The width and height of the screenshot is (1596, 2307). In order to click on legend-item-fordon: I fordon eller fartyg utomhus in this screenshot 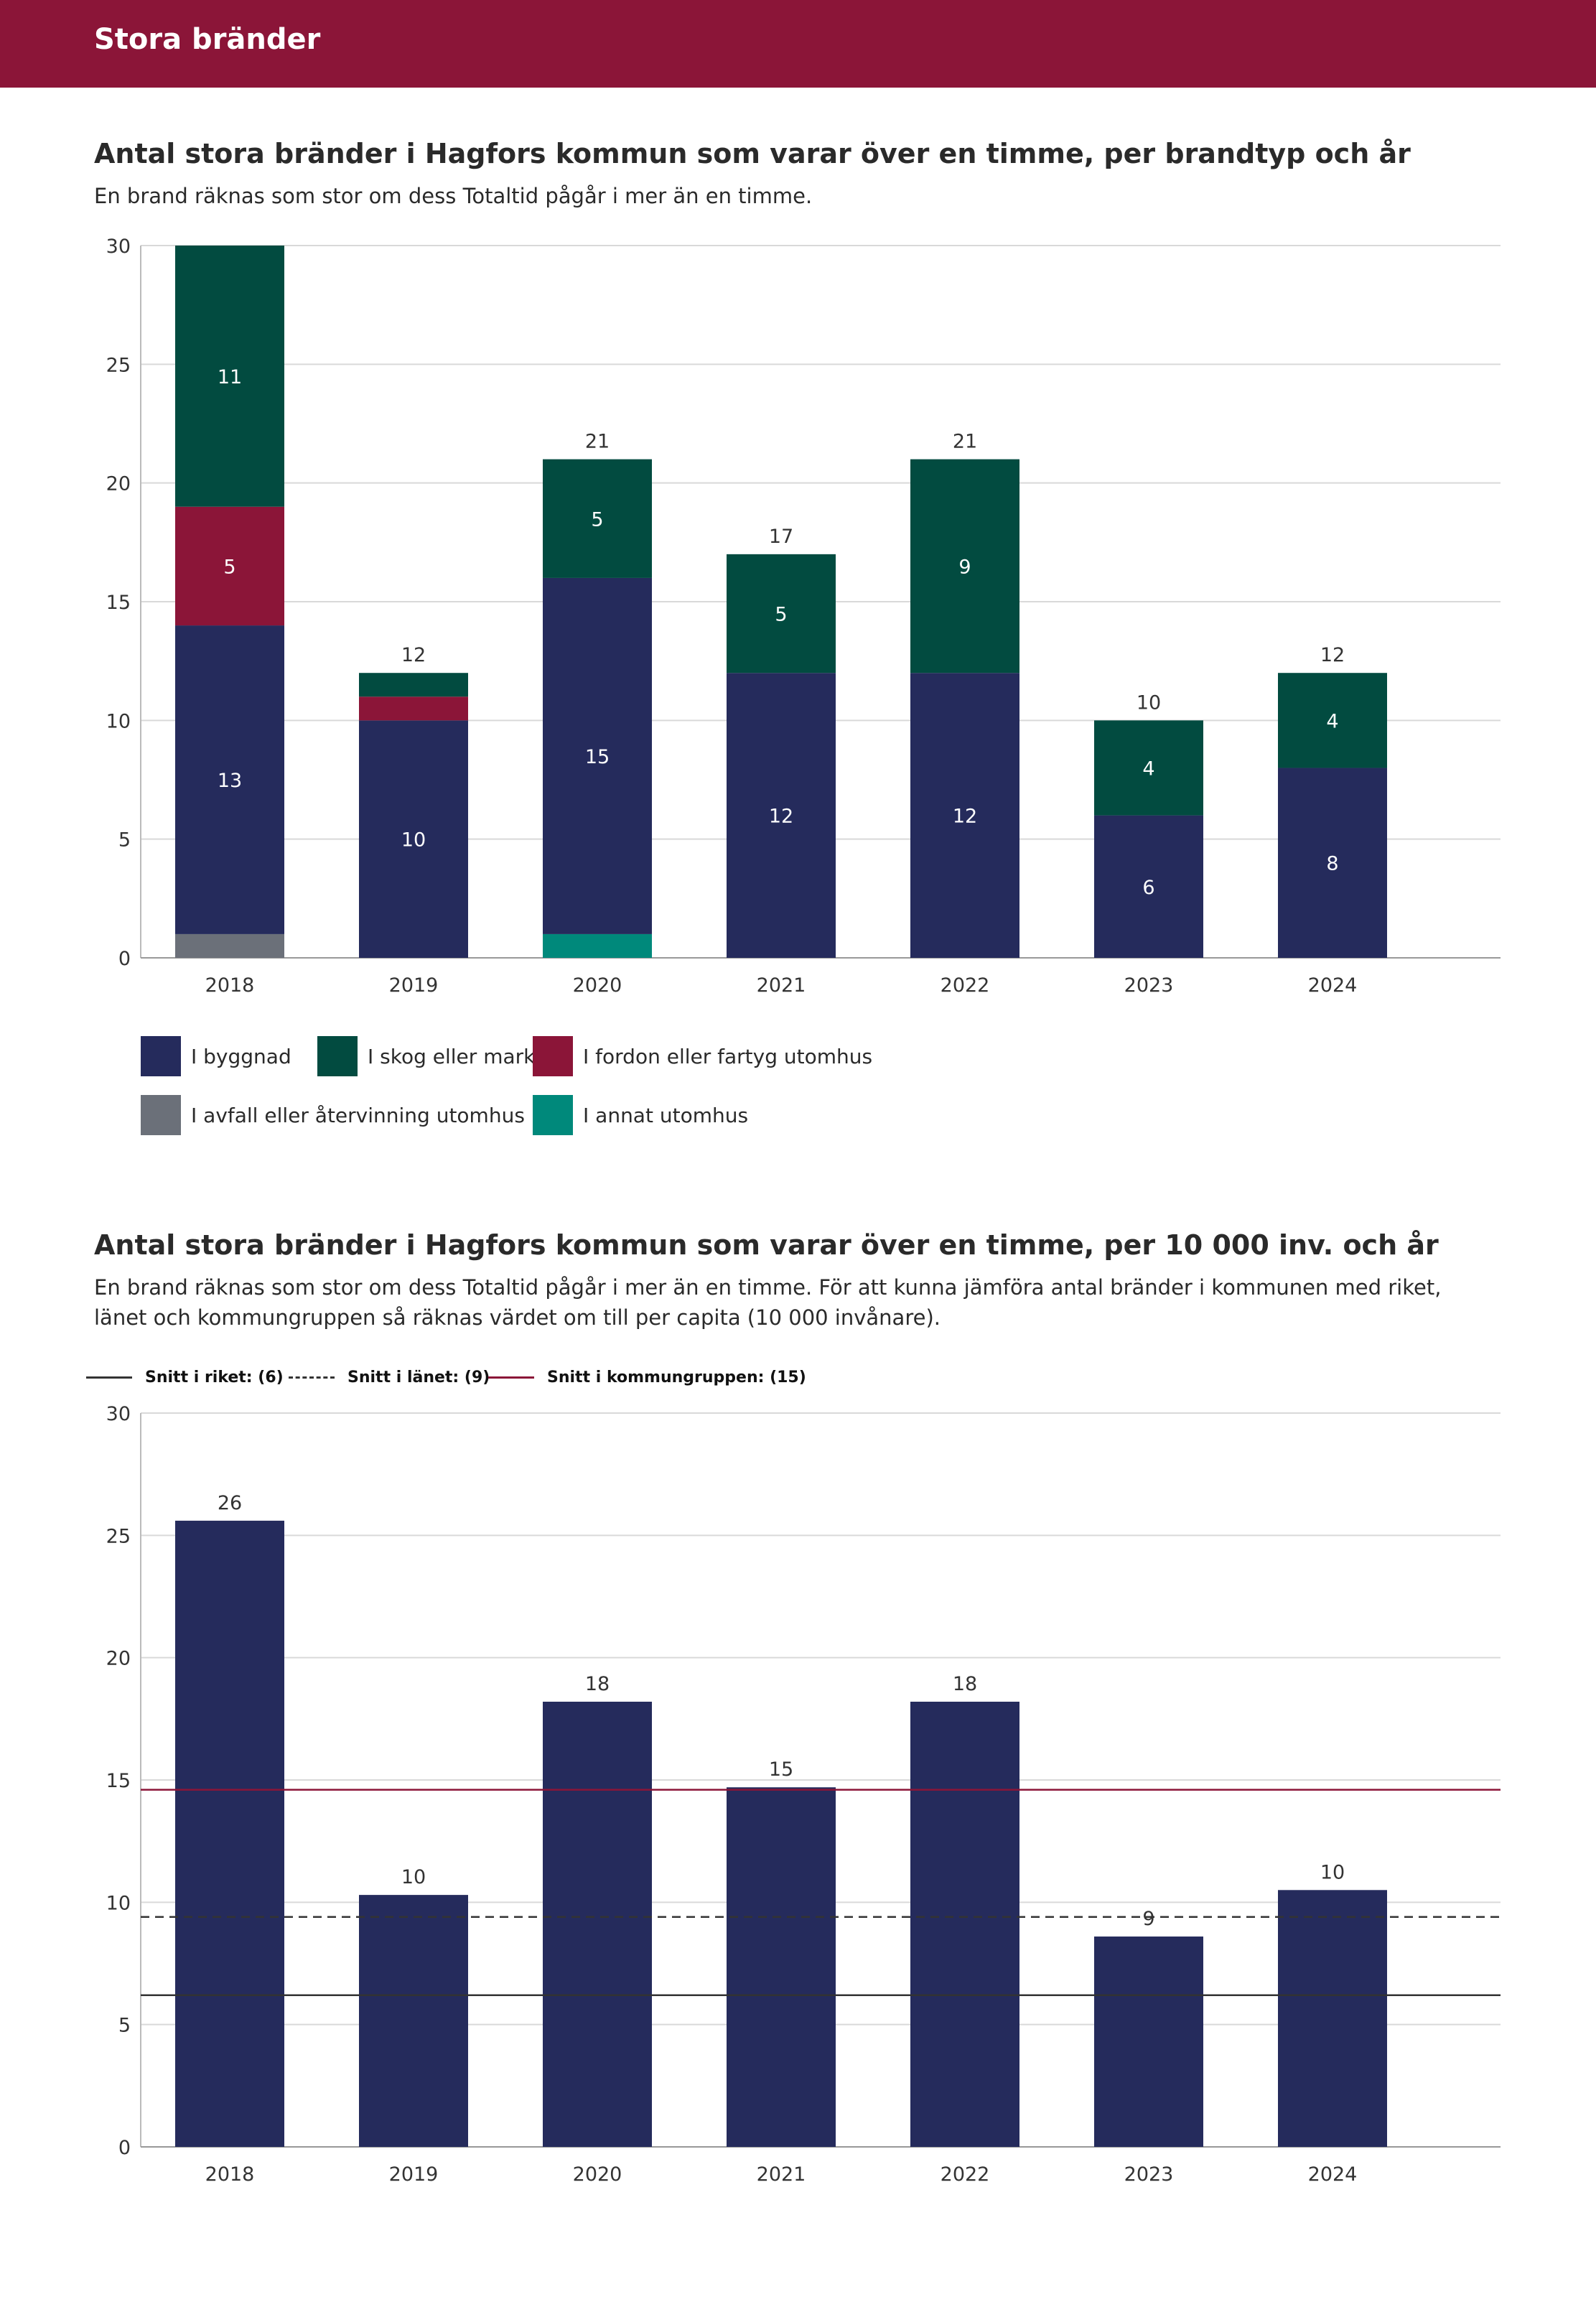, I will do `click(702, 1056)`.